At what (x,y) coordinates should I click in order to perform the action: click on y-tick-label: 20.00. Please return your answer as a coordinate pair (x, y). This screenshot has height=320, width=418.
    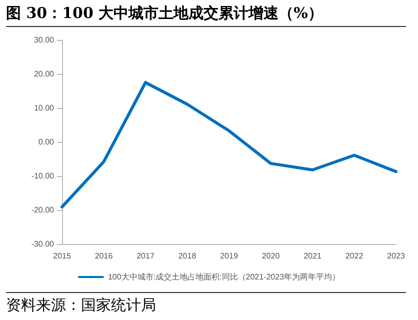
    Looking at the image, I should click on (44, 74).